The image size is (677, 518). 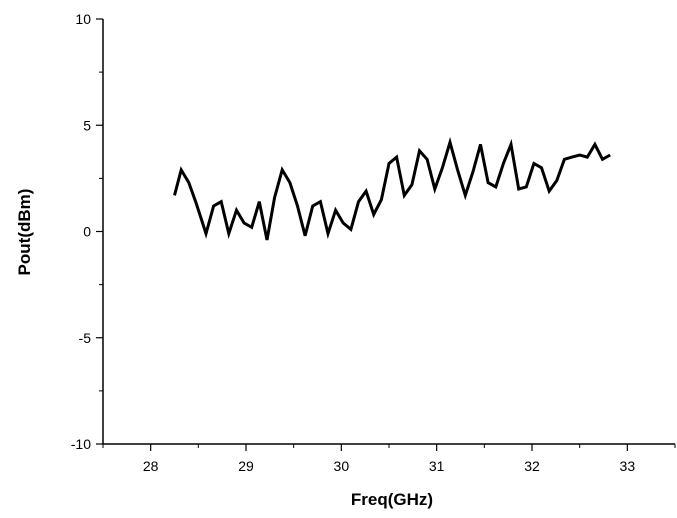 What do you see at coordinates (85, 338) in the screenshot?
I see `y-tick-label: -5` at bounding box center [85, 338].